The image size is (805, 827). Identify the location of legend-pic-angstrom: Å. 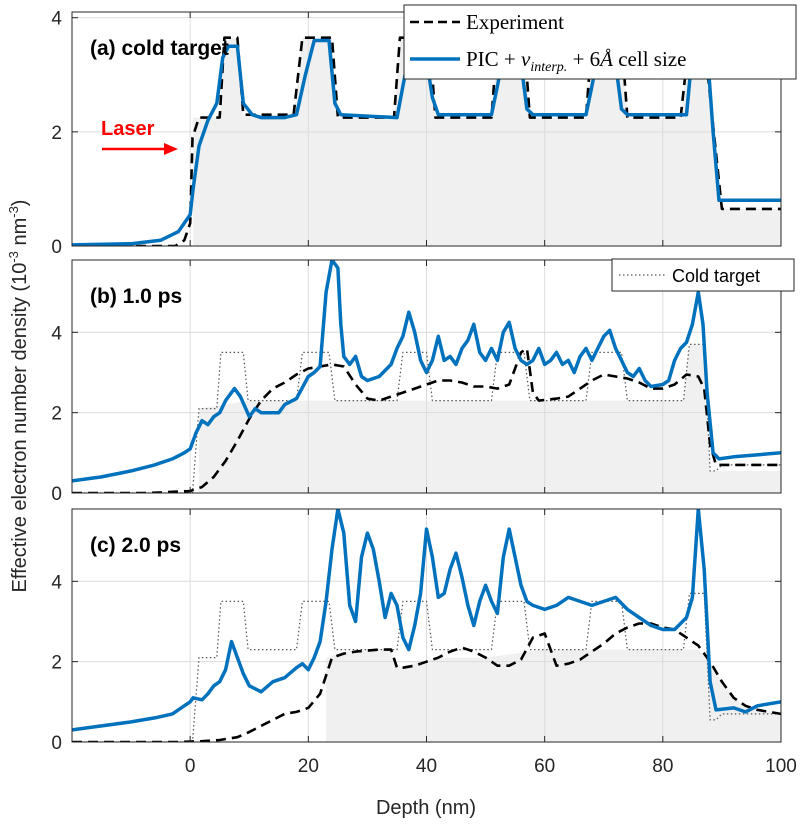
(605, 59).